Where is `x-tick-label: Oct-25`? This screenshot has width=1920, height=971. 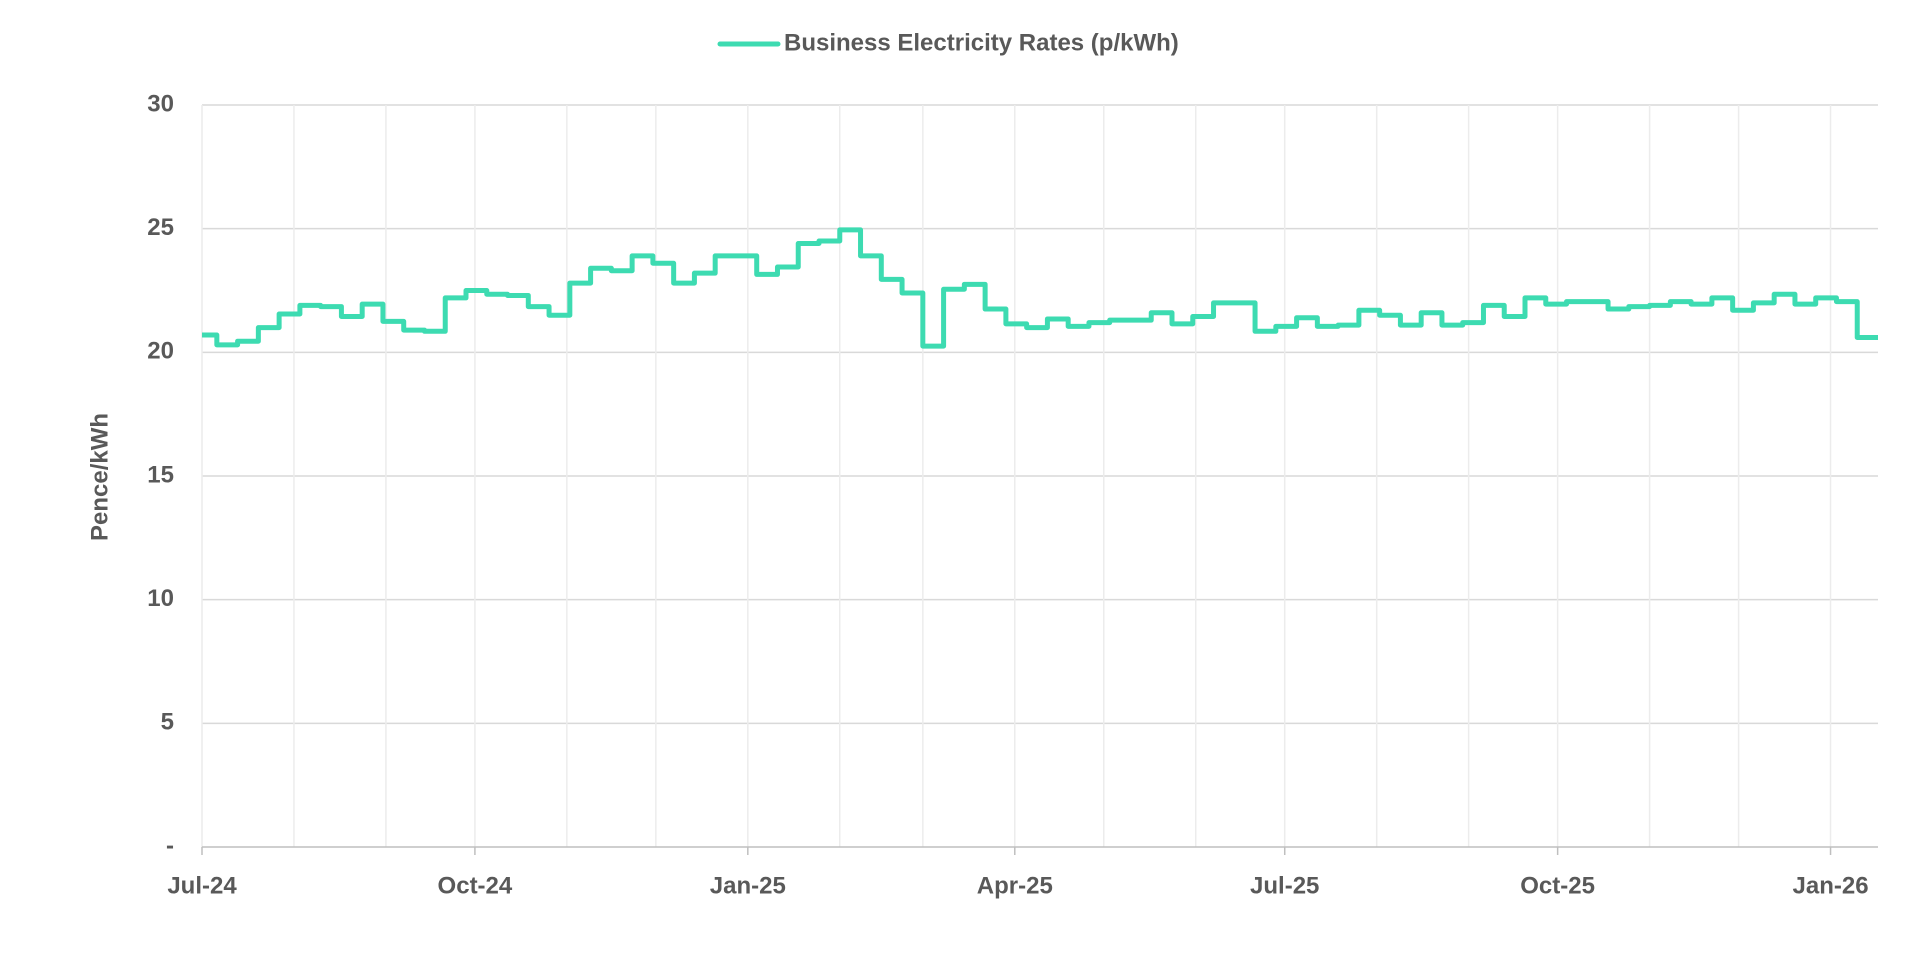 x-tick-label: Oct-25 is located at coordinates (1557, 885).